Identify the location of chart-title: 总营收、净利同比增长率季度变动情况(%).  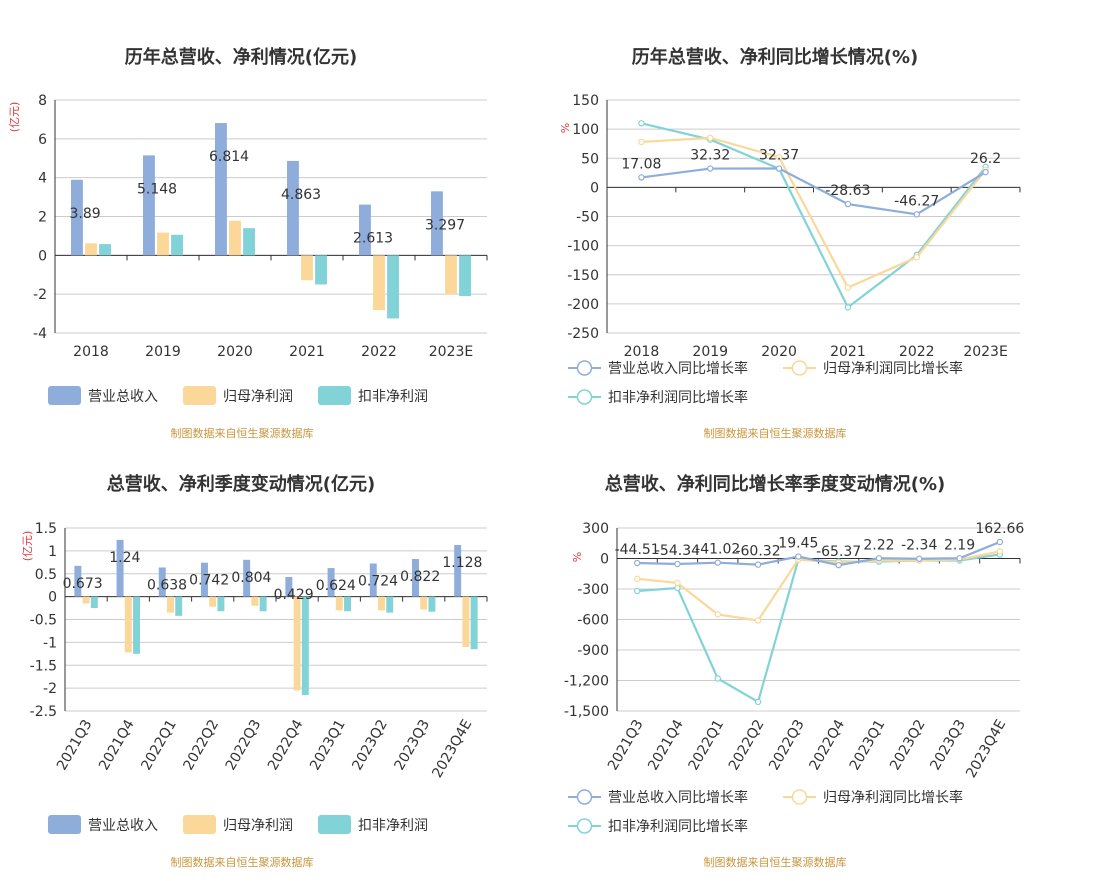
(775, 484).